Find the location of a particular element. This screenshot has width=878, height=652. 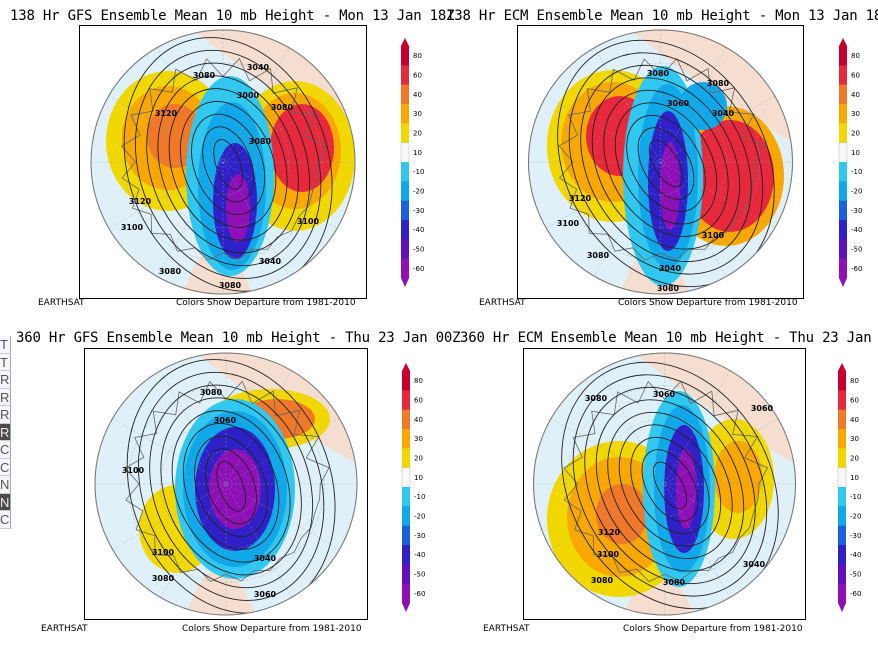

colorbar-label: 80 is located at coordinates (417, 56).